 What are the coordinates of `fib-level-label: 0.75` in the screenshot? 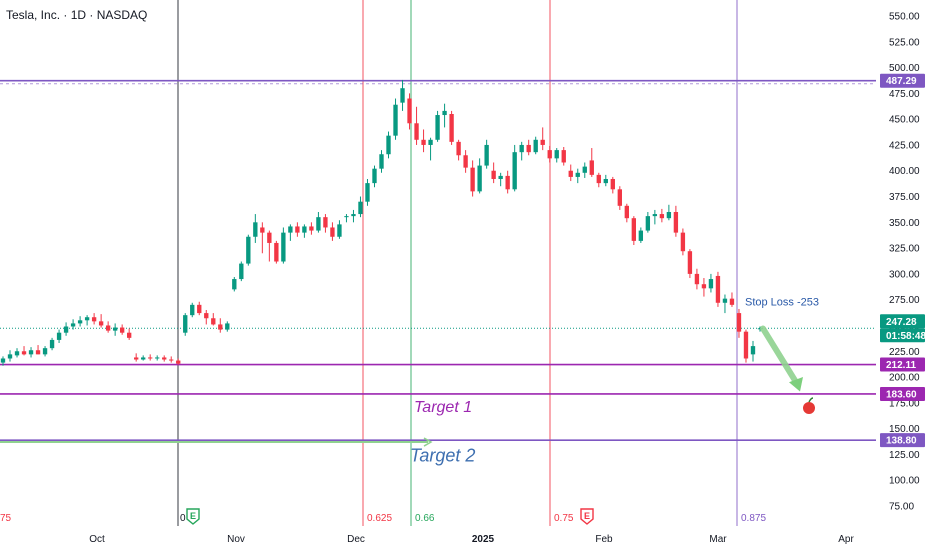 It's located at (564, 518).